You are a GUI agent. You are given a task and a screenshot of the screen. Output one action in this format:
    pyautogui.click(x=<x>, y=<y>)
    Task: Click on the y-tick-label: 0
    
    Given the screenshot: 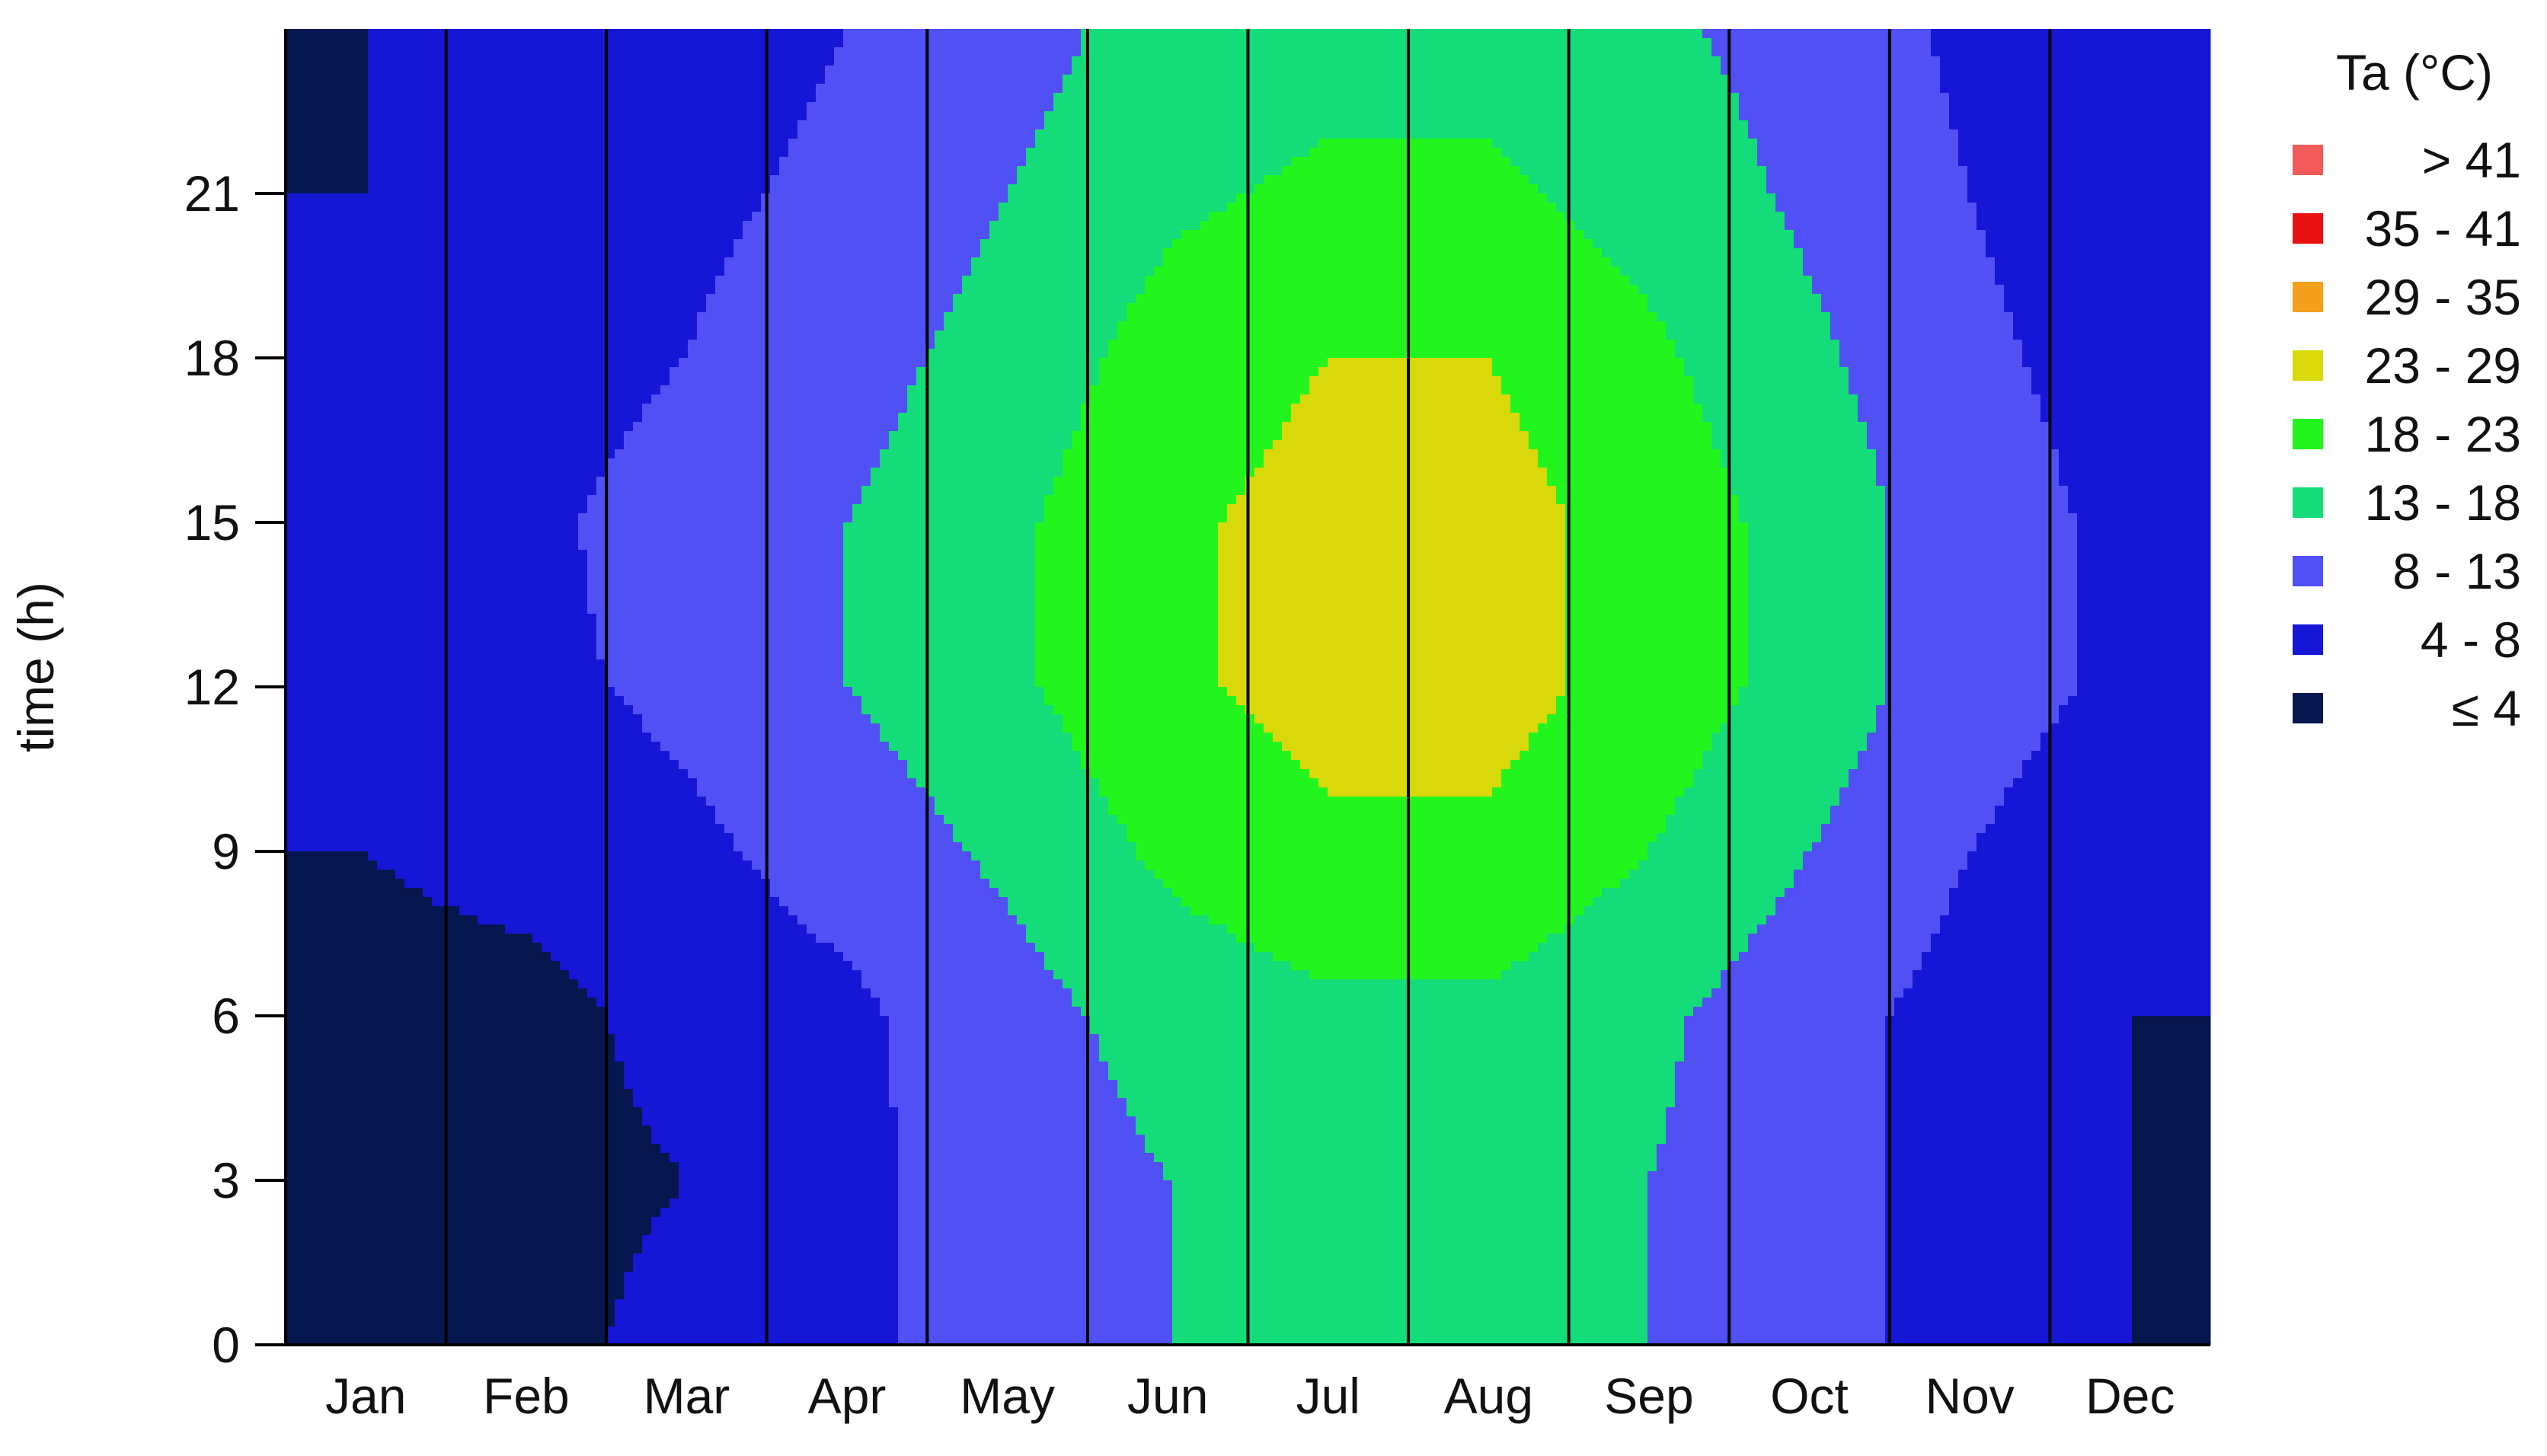 What is the action you would take?
    pyautogui.click(x=226, y=1345)
    